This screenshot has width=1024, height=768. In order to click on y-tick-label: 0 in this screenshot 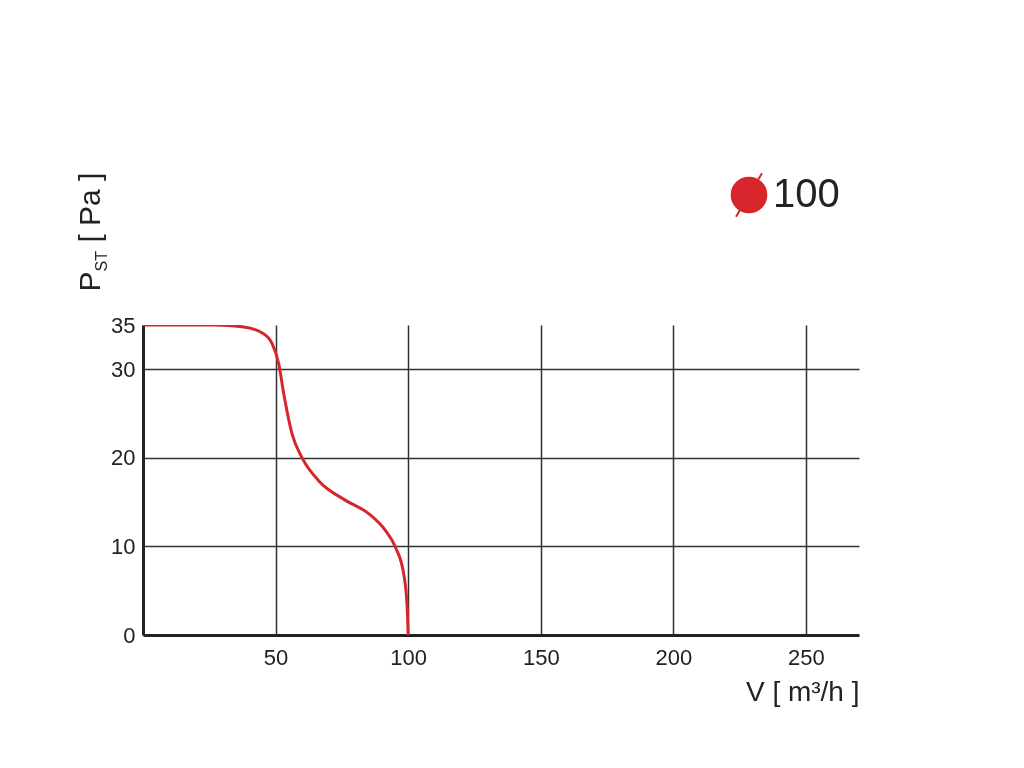, I will do `click(129, 635)`.